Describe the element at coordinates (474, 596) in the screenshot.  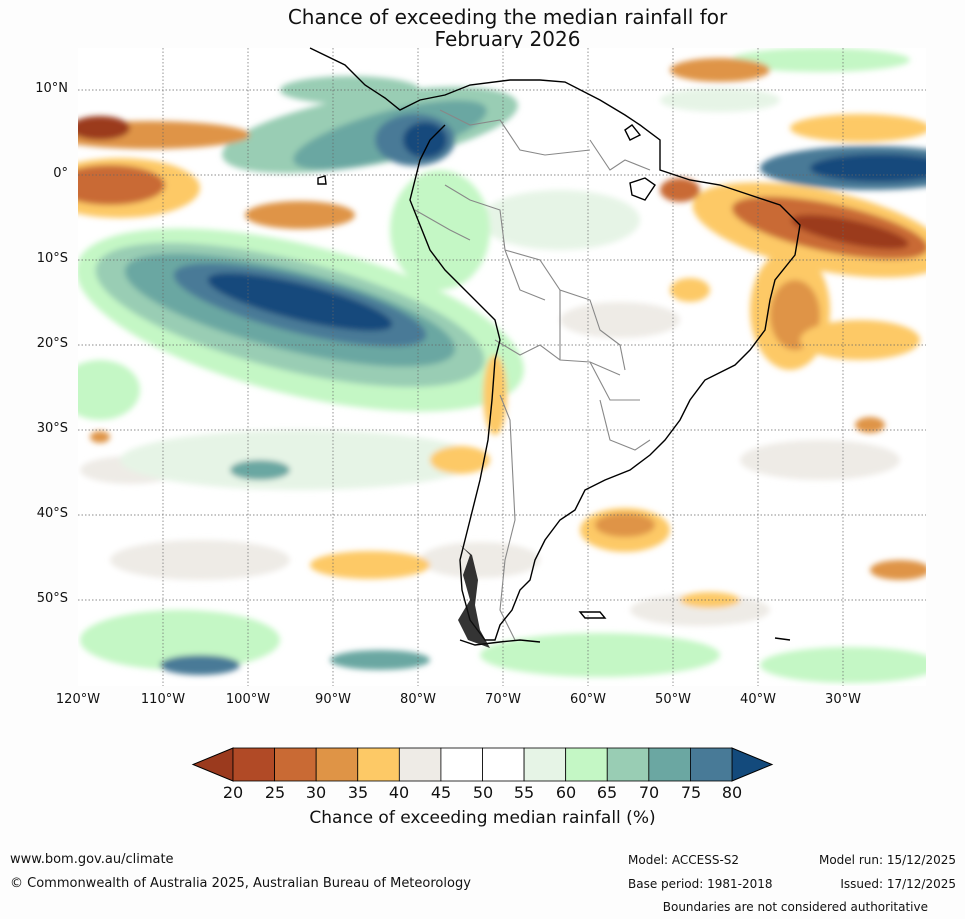
I see `patagonia-islands` at that location.